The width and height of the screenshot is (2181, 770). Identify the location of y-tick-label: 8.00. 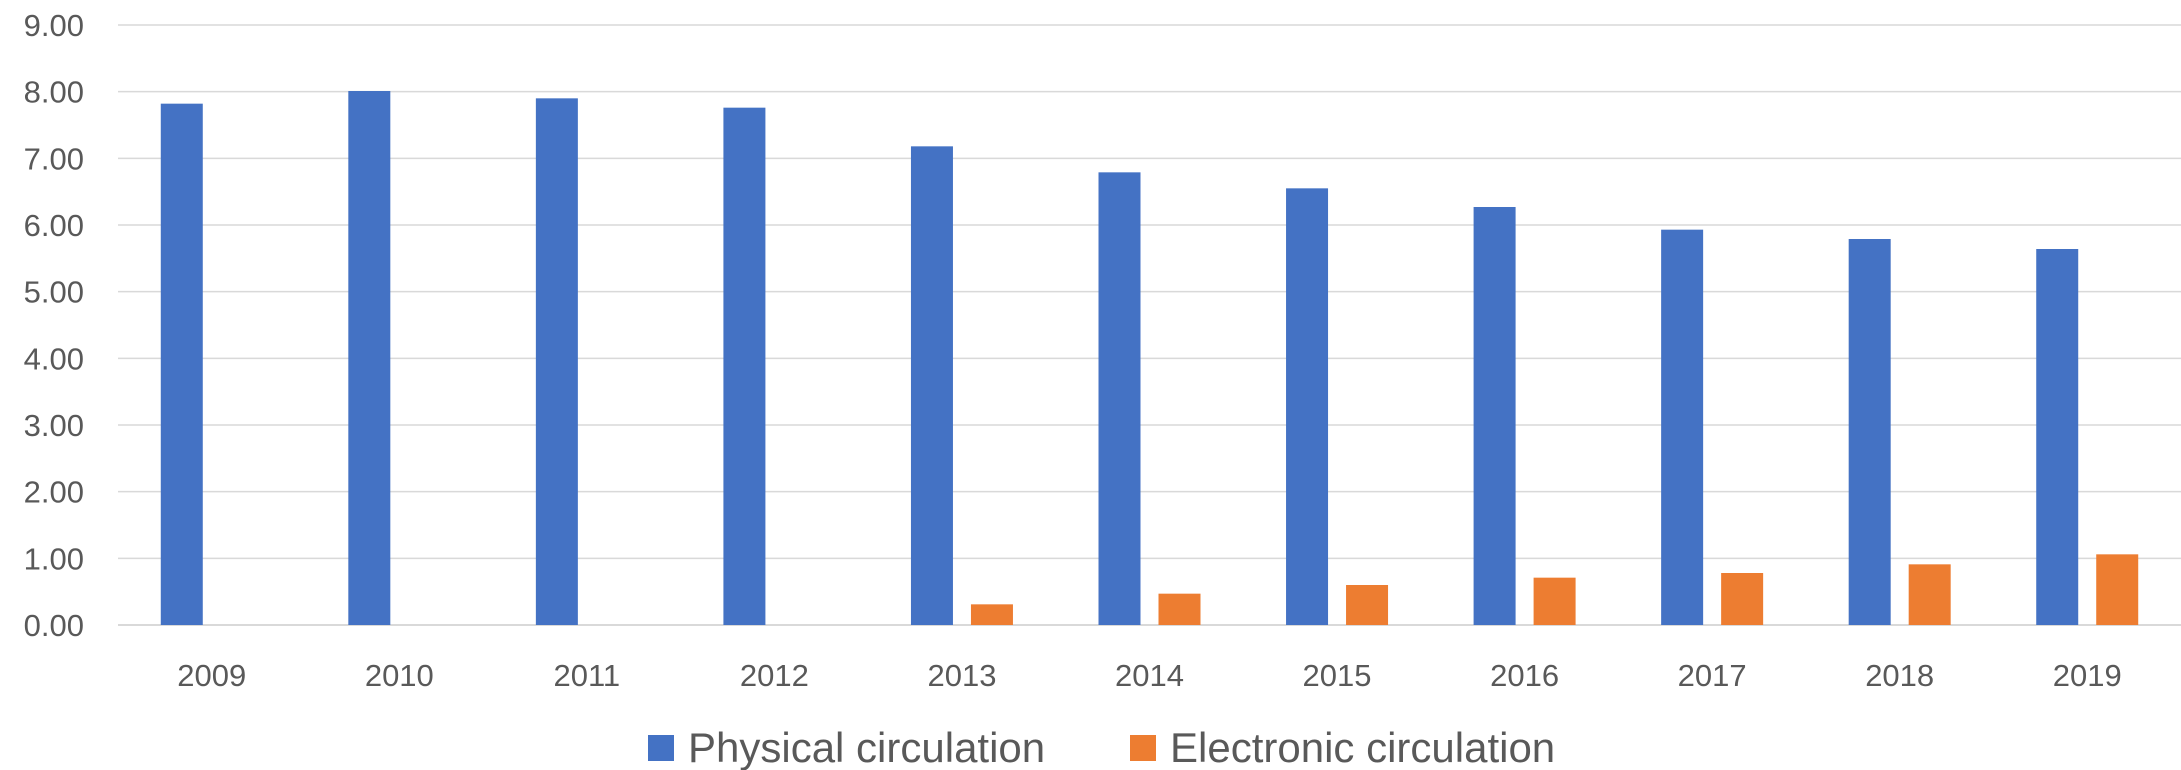
(54, 92).